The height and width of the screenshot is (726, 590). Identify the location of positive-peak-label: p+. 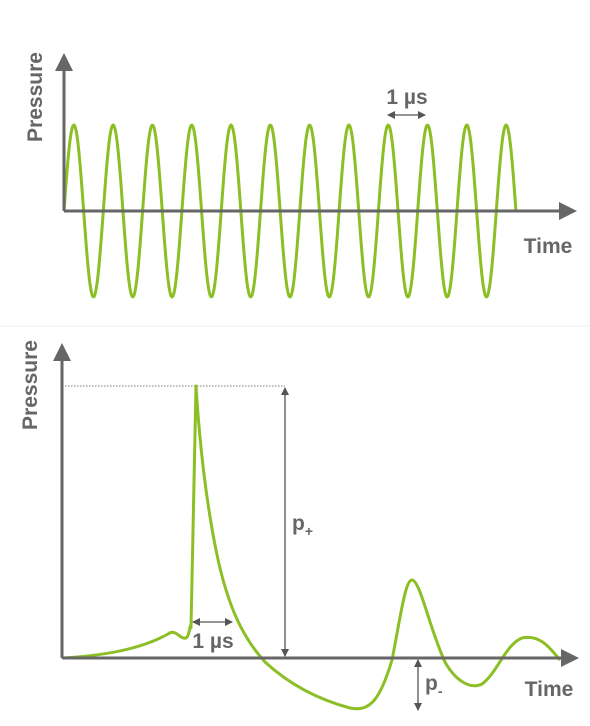
(302, 525).